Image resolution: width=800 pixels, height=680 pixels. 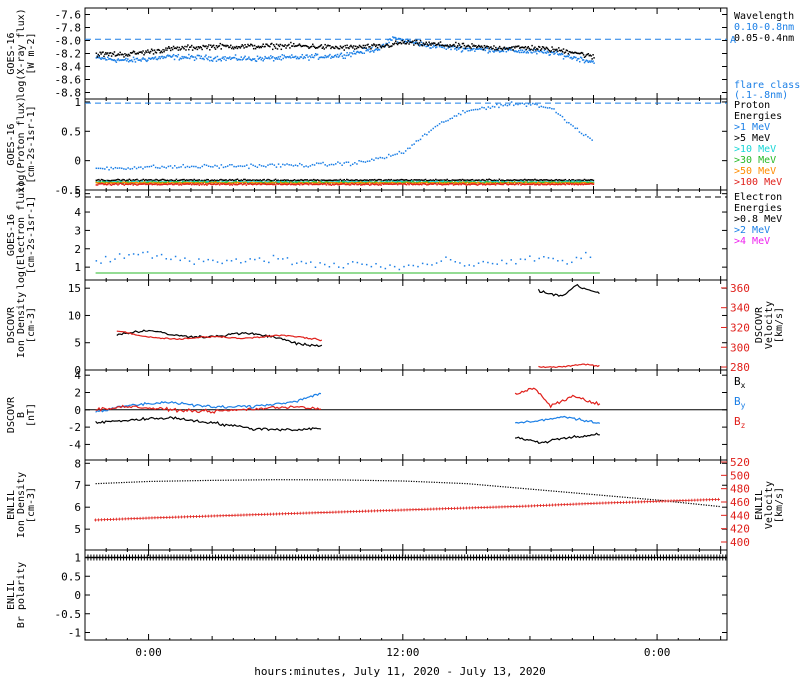 I want to click on y-tick-label: -8.8, so click(x=68, y=93).